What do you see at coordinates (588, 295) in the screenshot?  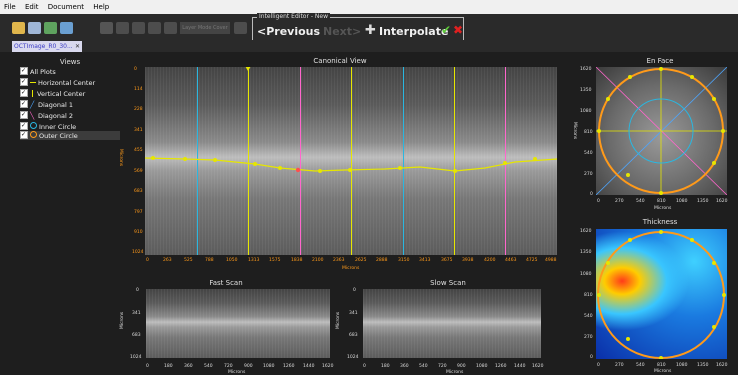 I see `thickness-ytick: 810` at bounding box center [588, 295].